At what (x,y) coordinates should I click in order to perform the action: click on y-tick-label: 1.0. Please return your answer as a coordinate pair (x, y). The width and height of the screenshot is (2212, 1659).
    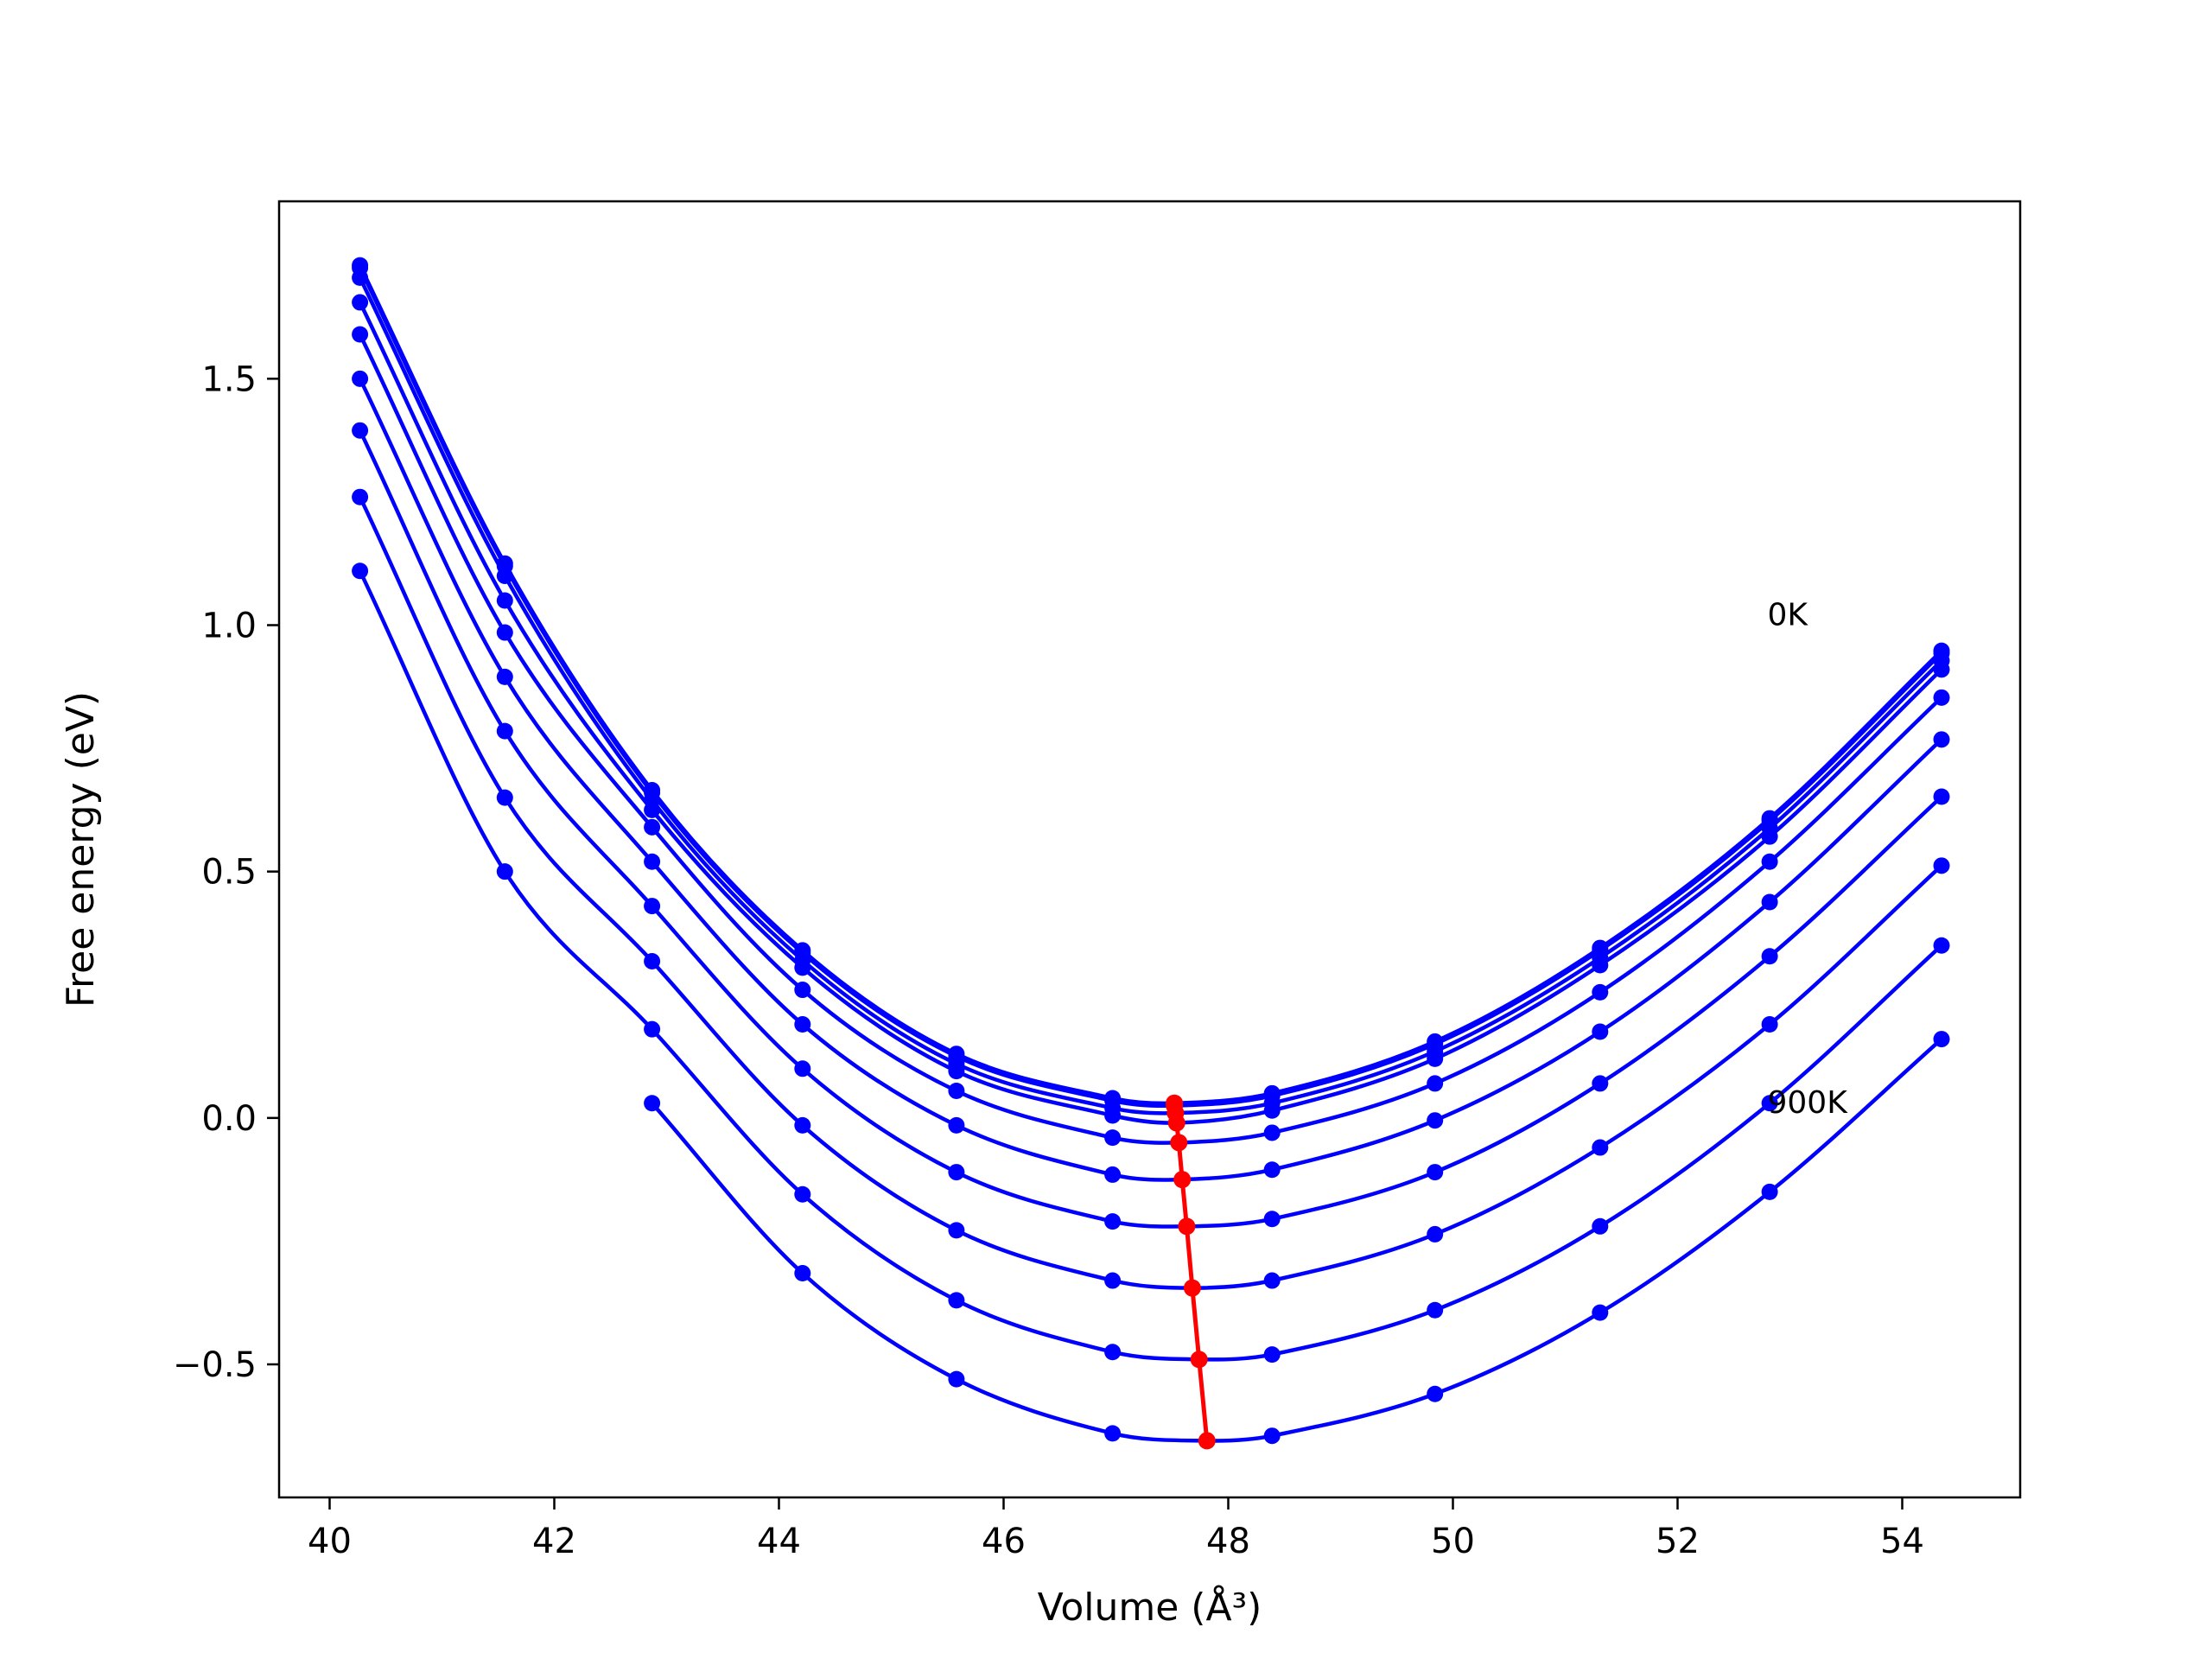
    Looking at the image, I should click on (229, 625).